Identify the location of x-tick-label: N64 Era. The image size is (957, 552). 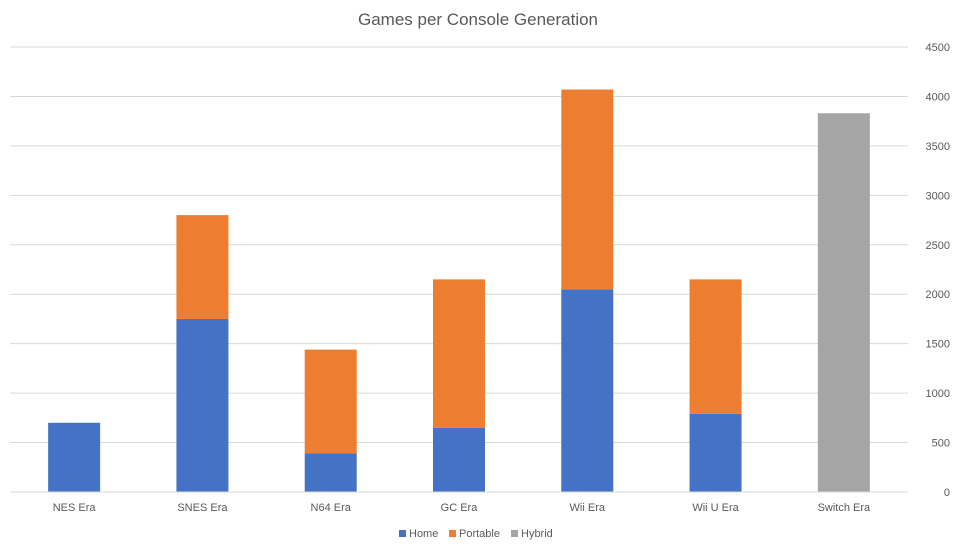
(331, 508).